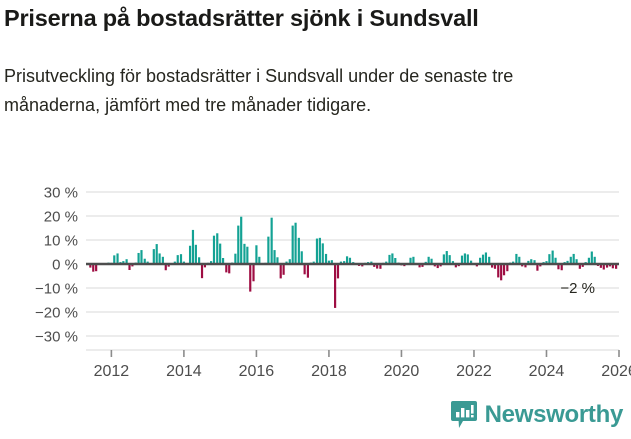 The height and width of the screenshot is (439, 631). Describe the element at coordinates (554, 414) in the screenshot. I see `newsworthy-logo-text: Newsworthy` at that location.